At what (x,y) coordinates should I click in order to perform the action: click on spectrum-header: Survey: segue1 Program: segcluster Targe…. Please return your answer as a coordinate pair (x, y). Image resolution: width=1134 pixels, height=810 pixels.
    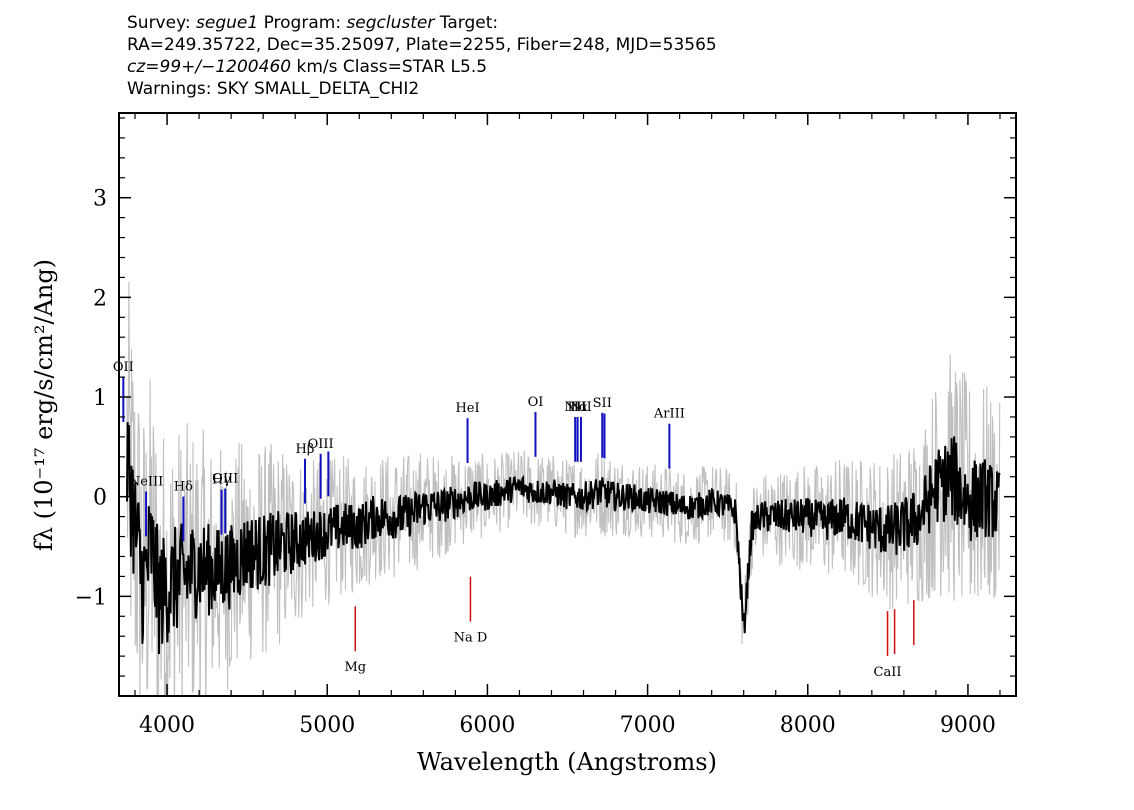
    Looking at the image, I should click on (422, 56).